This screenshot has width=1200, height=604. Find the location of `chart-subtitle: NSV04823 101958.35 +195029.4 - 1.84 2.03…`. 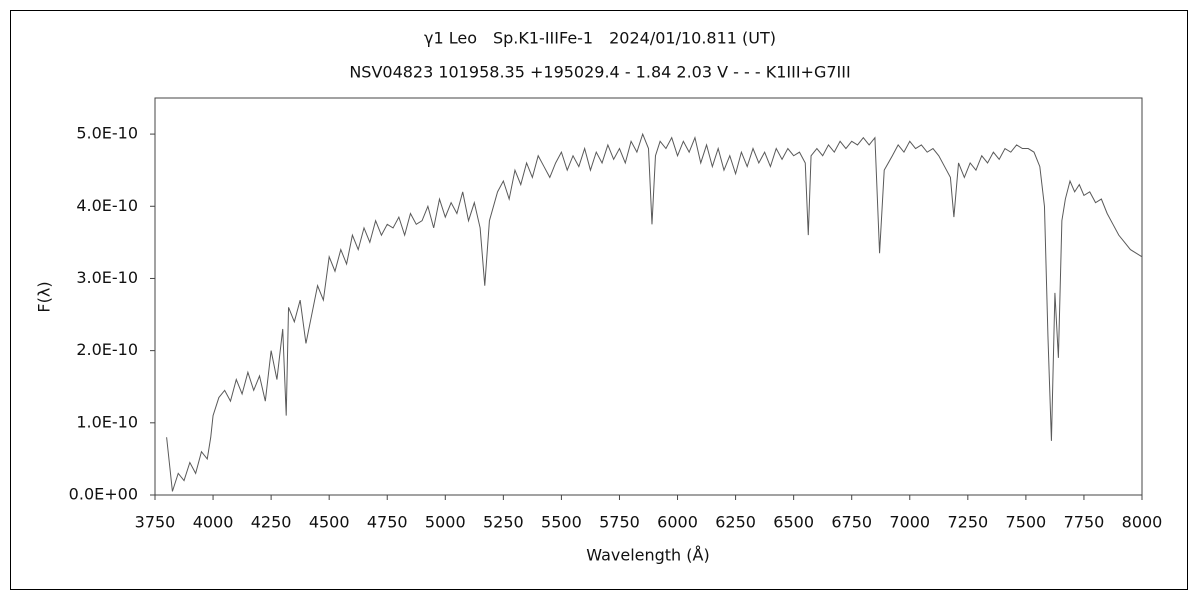

chart-subtitle: NSV04823 101958.35 +195029.4 - 1.84 2.03… is located at coordinates (599, 72).